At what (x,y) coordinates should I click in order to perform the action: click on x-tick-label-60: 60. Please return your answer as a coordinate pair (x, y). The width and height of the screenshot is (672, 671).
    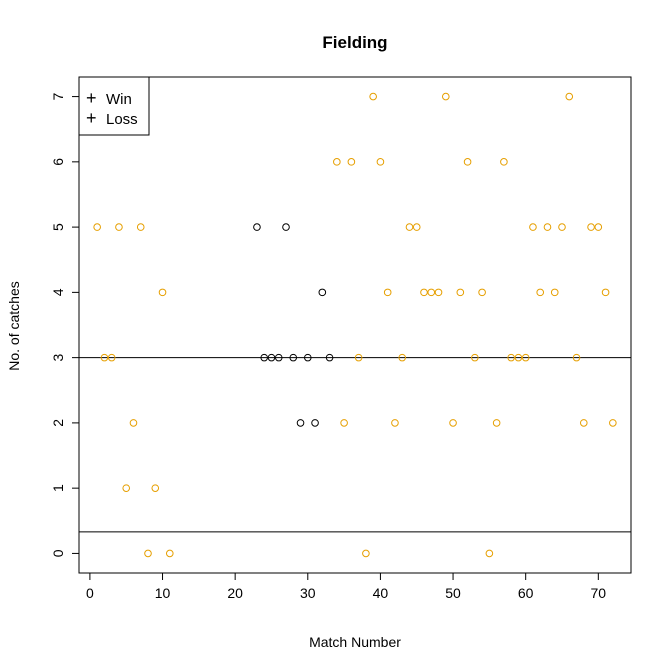
    Looking at the image, I should click on (526, 593).